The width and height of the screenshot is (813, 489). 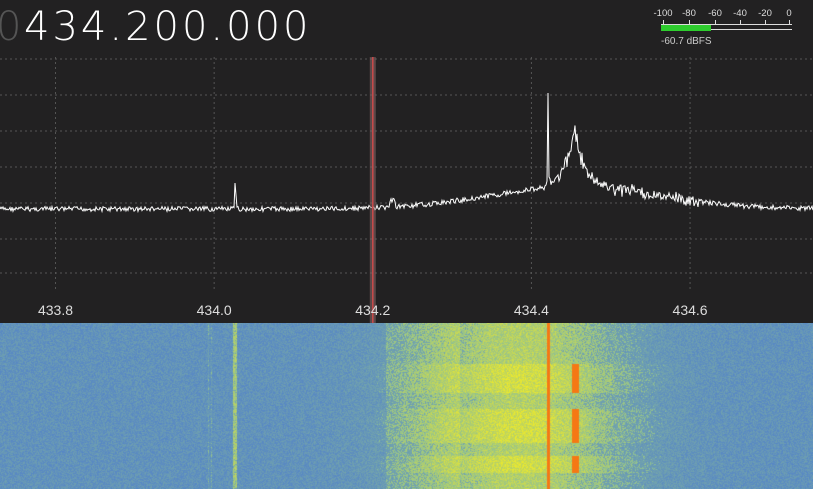 What do you see at coordinates (531, 310) in the screenshot?
I see `frequency-tick-label: 434.4` at bounding box center [531, 310].